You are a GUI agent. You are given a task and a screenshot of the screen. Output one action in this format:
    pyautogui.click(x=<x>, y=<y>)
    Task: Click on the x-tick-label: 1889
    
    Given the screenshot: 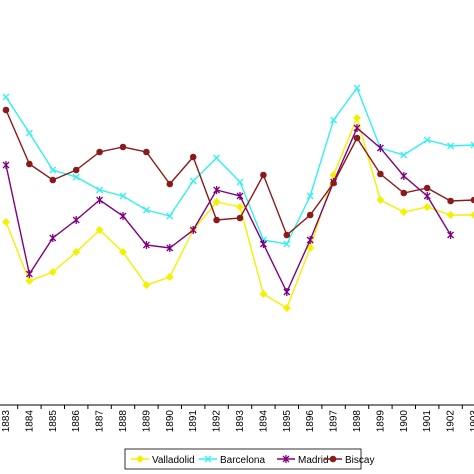 What is the action you would take?
    pyautogui.click(x=146, y=421)
    